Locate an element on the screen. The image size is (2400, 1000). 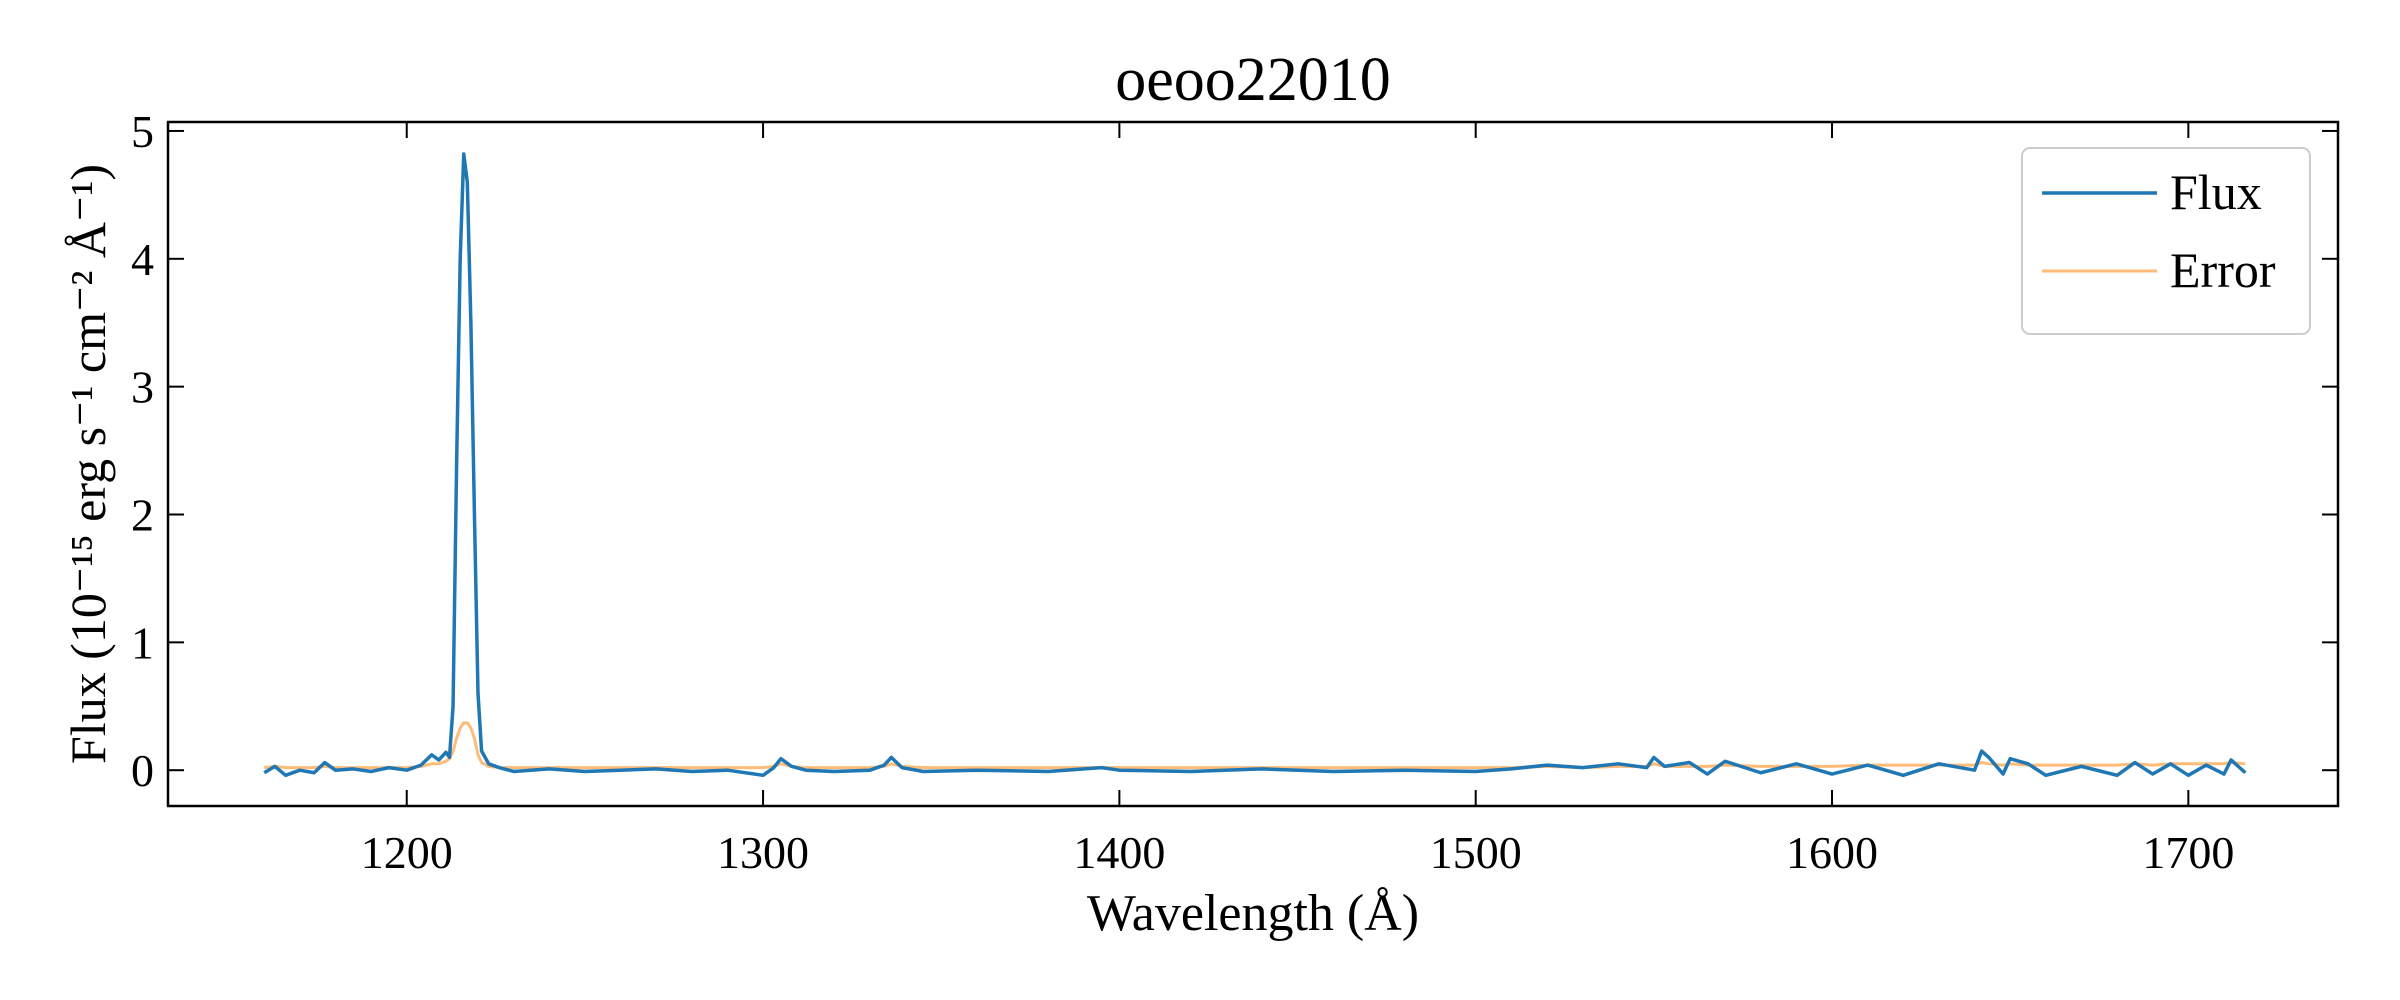
x-tick-label: 1500 is located at coordinates (1476, 852).